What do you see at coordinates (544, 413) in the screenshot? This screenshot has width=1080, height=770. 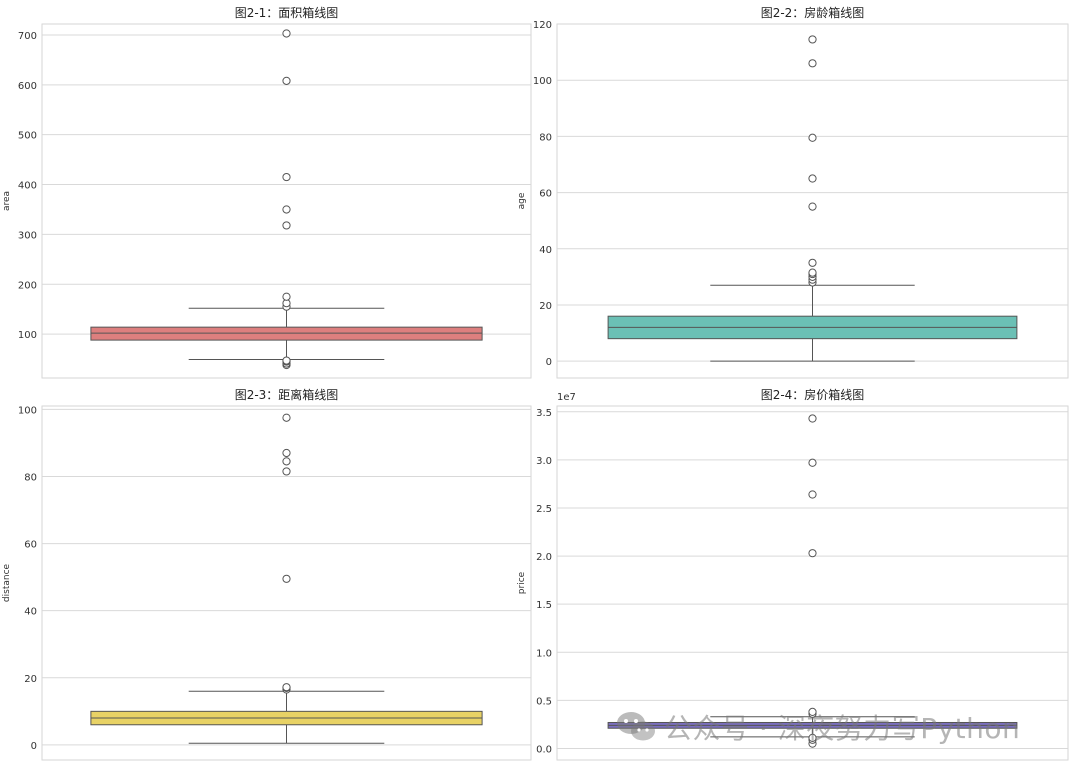 I see `y-tick-label: 3.5` at bounding box center [544, 413].